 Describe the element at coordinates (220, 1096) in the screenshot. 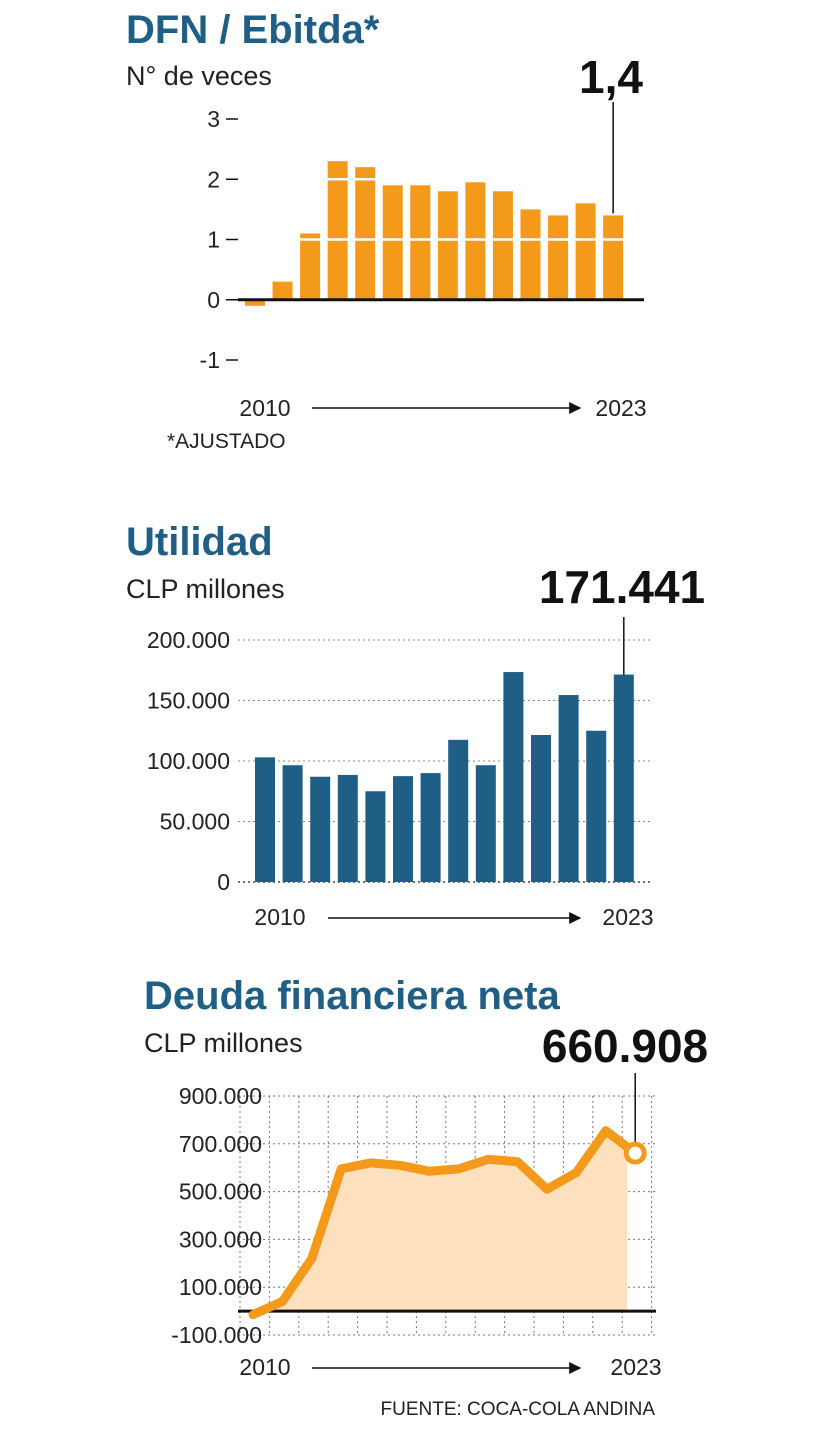

I see `y-tick-label: 900.000` at that location.